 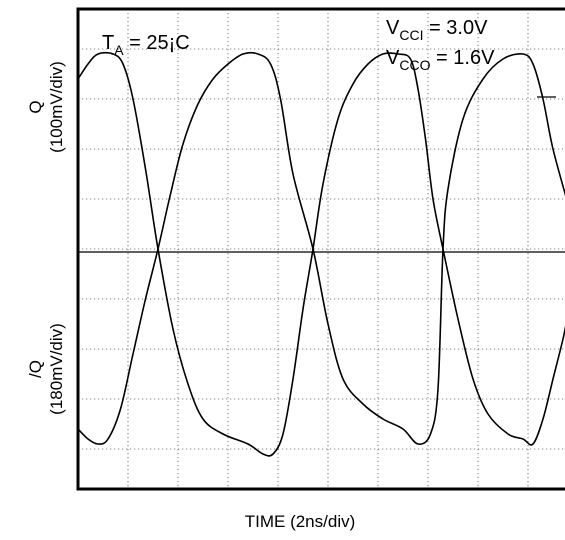 What do you see at coordinates (35, 369) in the screenshot?
I see `qbar-axis-name: /Q` at bounding box center [35, 369].